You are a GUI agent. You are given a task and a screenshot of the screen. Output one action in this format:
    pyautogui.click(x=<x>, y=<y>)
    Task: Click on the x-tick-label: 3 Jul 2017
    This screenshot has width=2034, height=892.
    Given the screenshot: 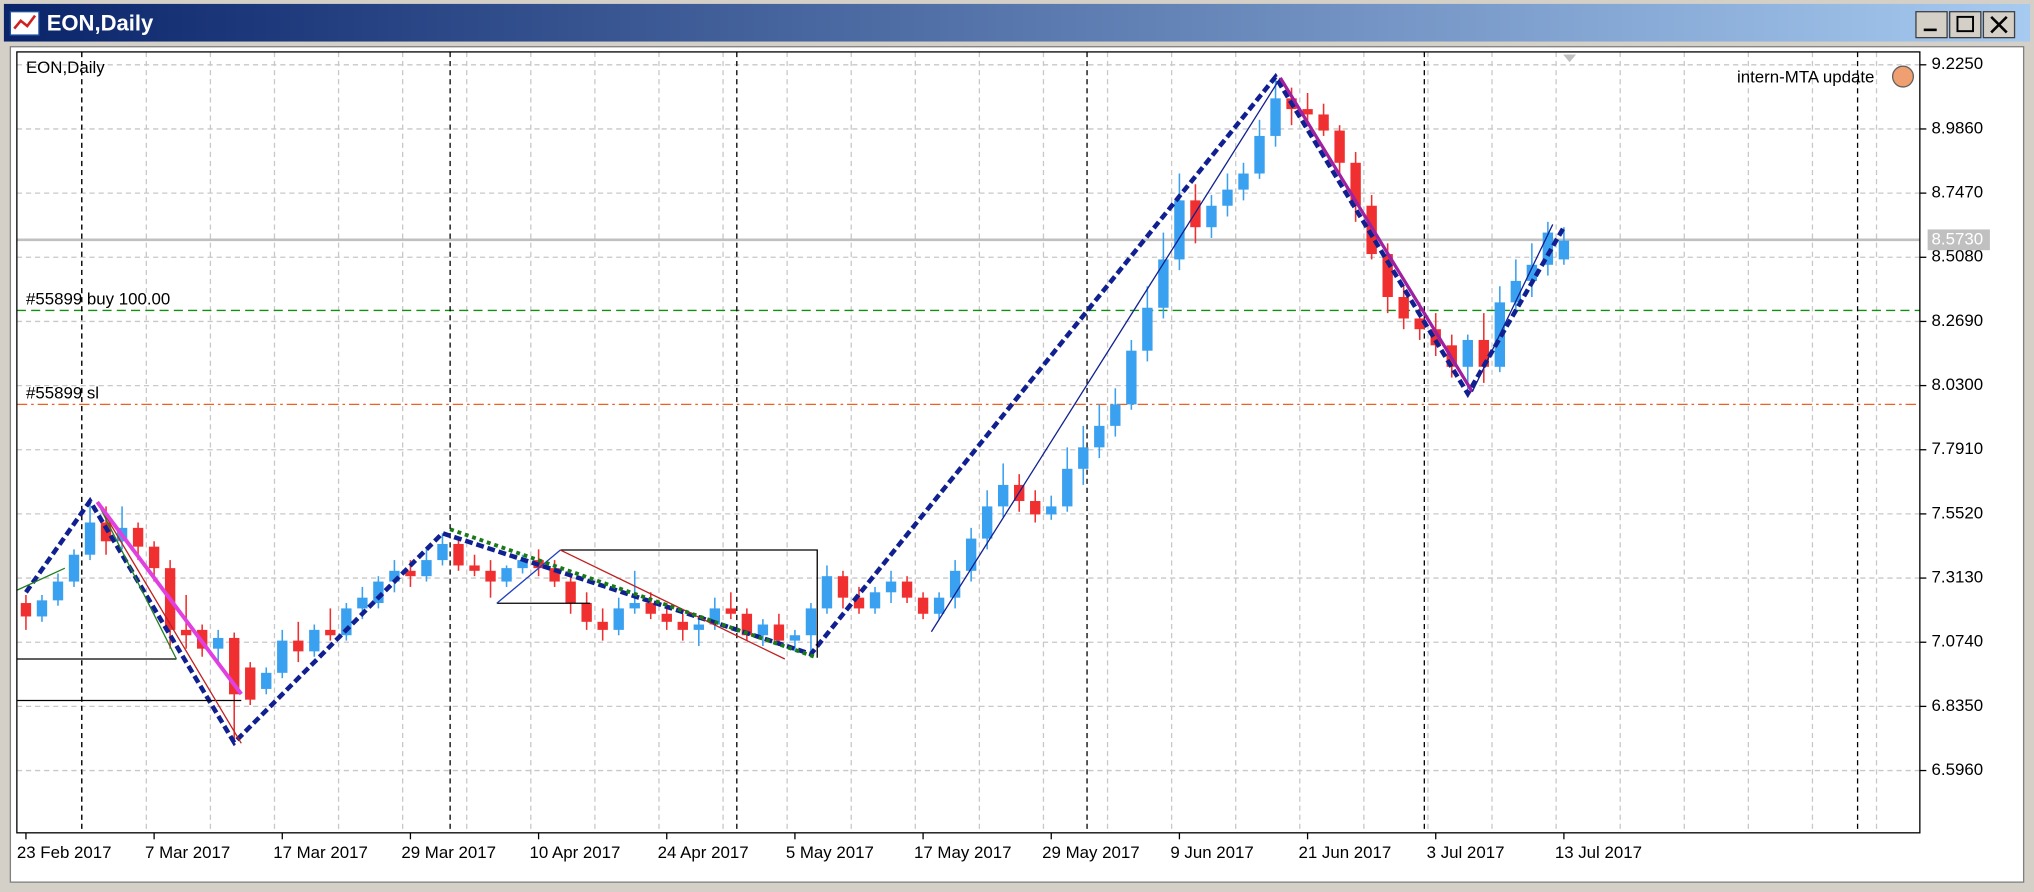 What is the action you would take?
    pyautogui.click(x=1466, y=852)
    